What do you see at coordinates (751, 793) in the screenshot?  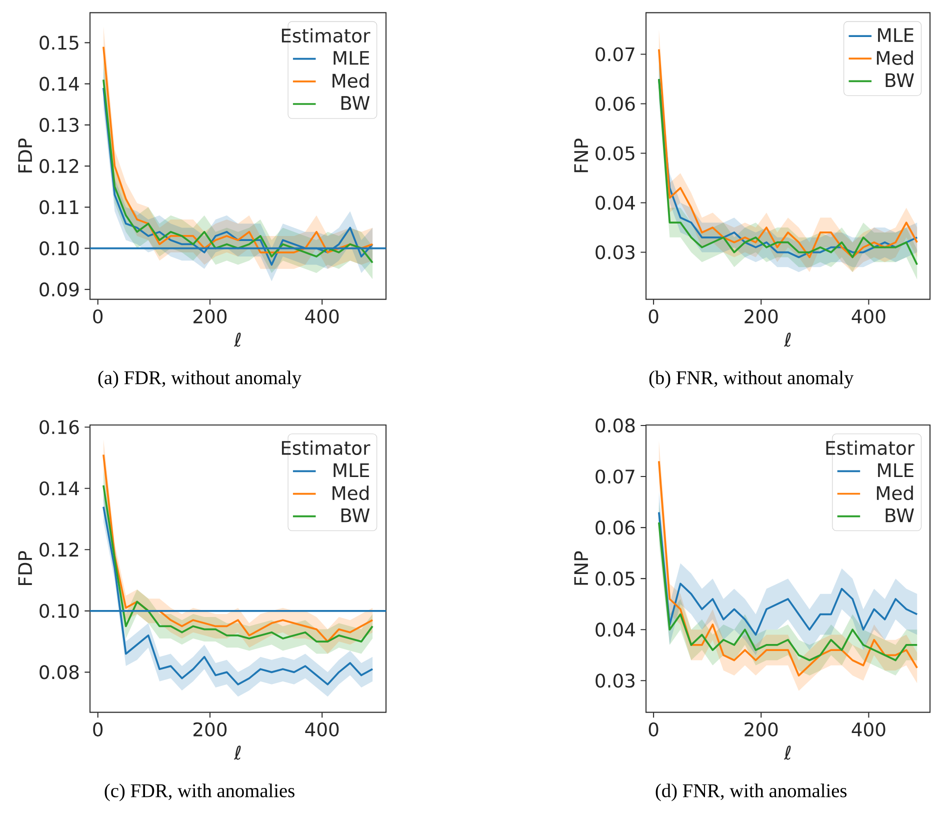 I see `text: (d) FNR, with anomalies` at bounding box center [751, 793].